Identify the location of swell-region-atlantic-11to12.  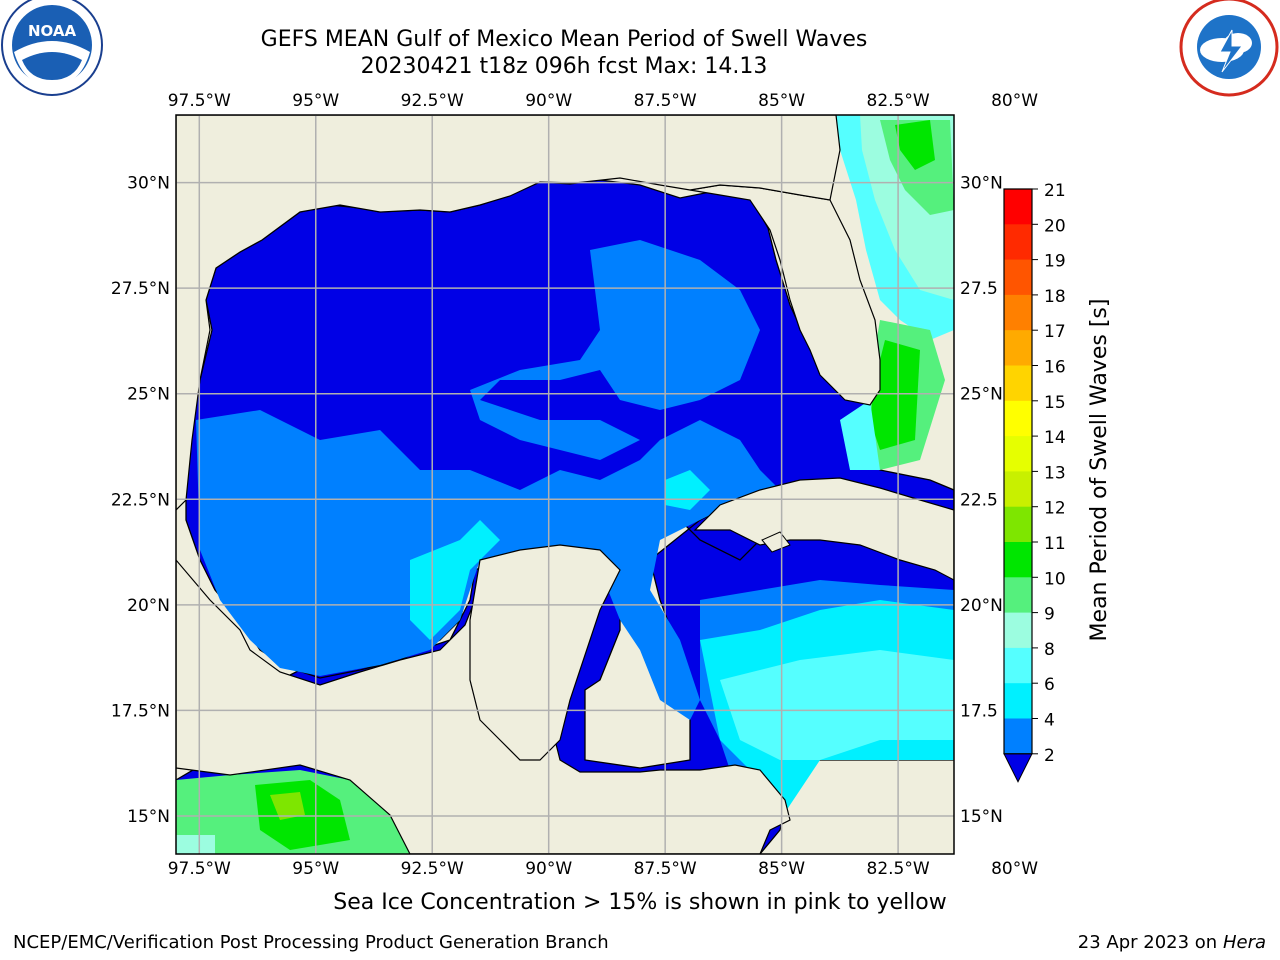
(915, 145).